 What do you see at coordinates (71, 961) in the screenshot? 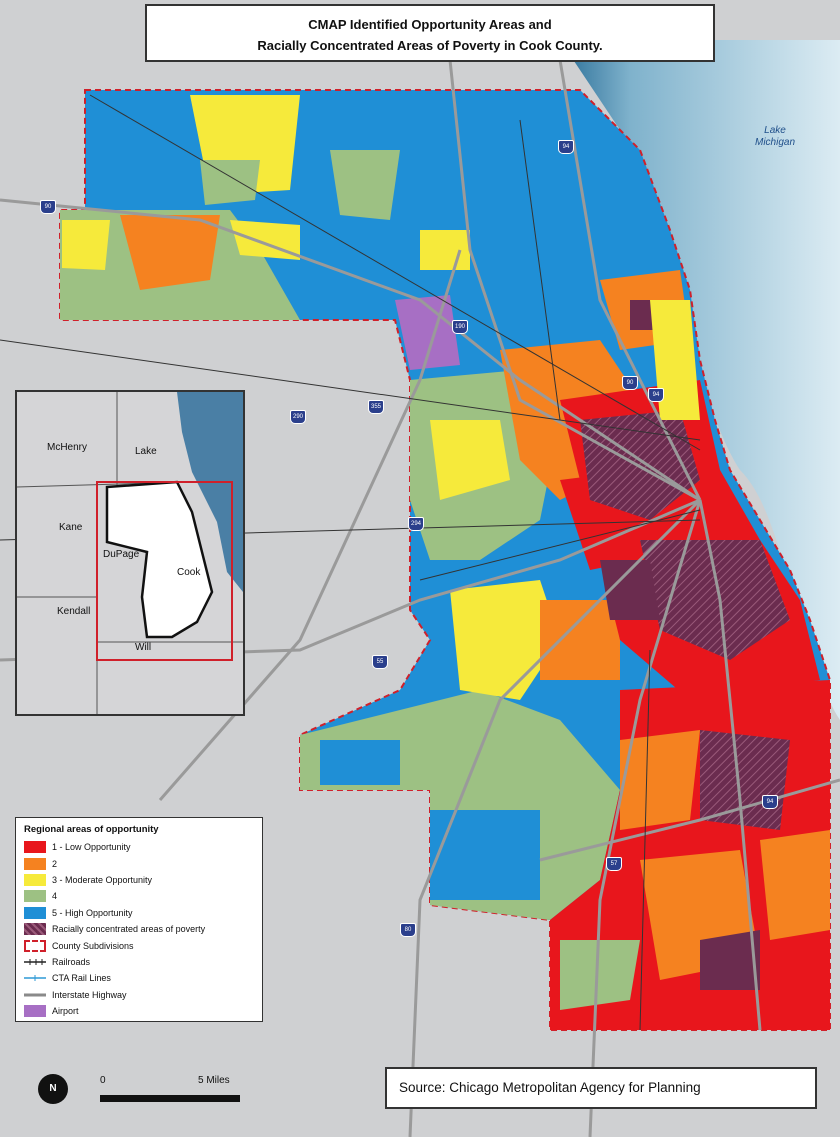
I see `legend-label: Railroads` at bounding box center [71, 961].